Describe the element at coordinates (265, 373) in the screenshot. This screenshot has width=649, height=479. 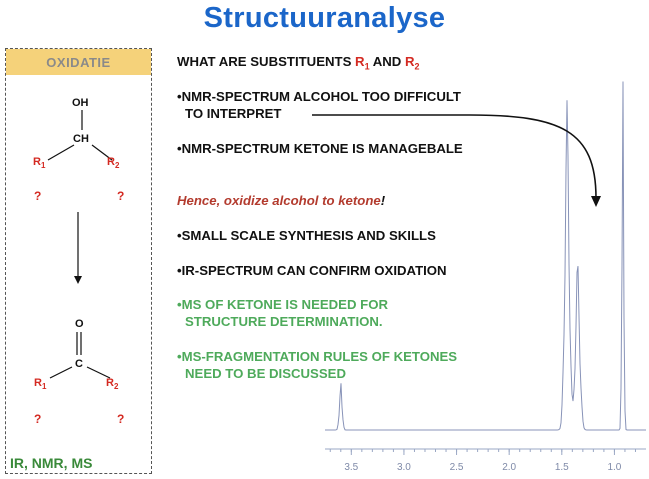
I see `bullet-fragmentation-line2: NEED TO BE DISCUSSED` at that location.